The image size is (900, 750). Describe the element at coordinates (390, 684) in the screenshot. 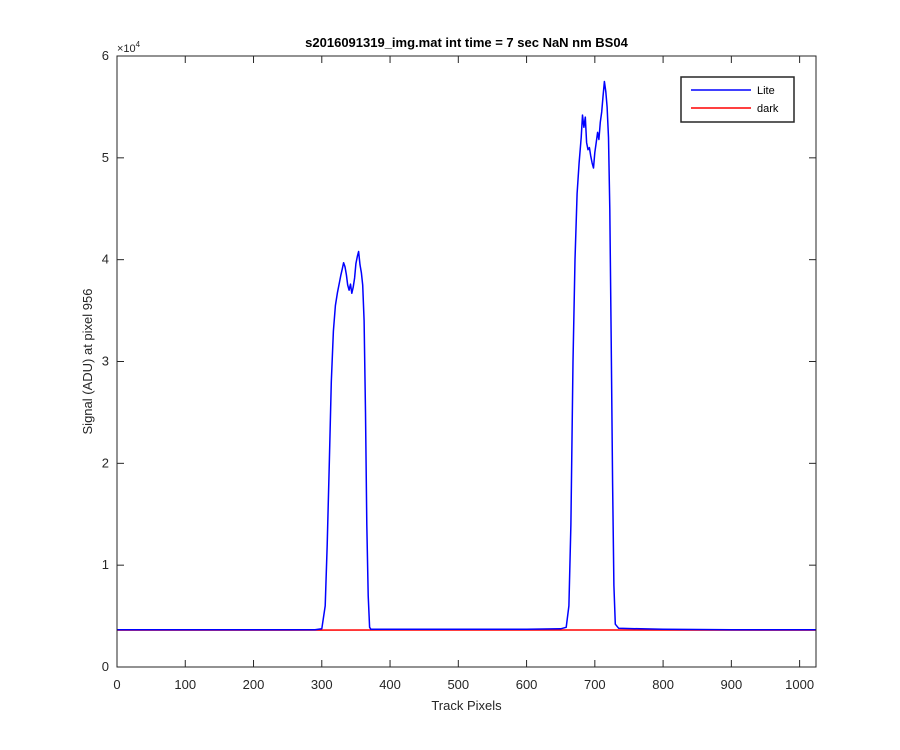

I see `x-tick-label: 400` at that location.